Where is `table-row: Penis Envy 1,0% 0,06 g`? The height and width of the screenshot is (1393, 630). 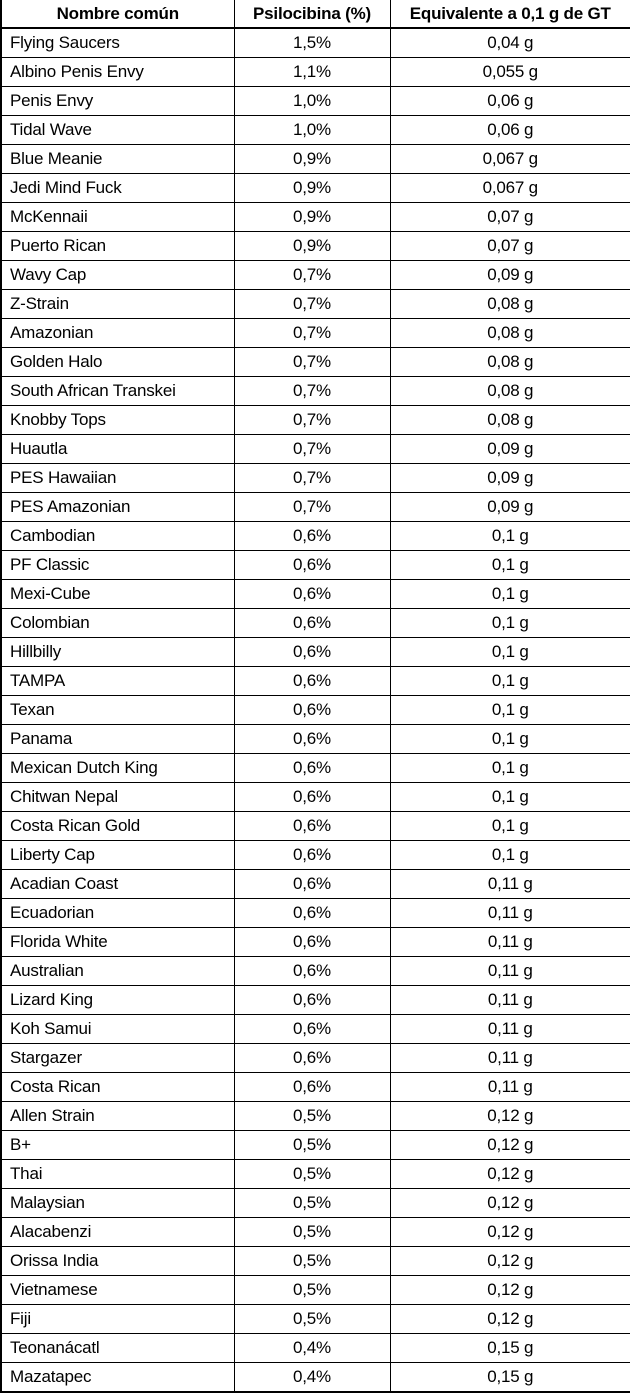 table-row: Penis Envy 1,0% 0,06 g is located at coordinates (315, 101).